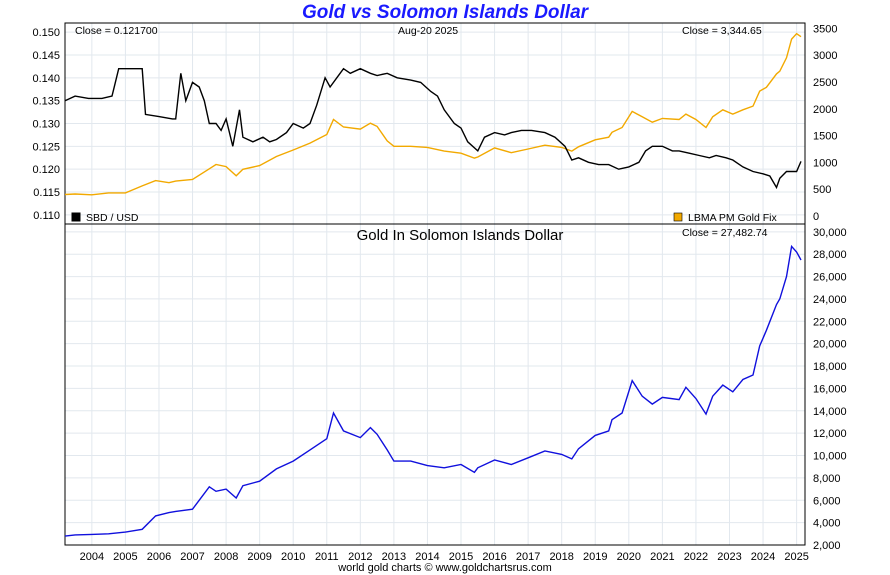  Describe the element at coordinates (825, 137) in the screenshot. I see `y-right-tick-label: 1500` at that location.